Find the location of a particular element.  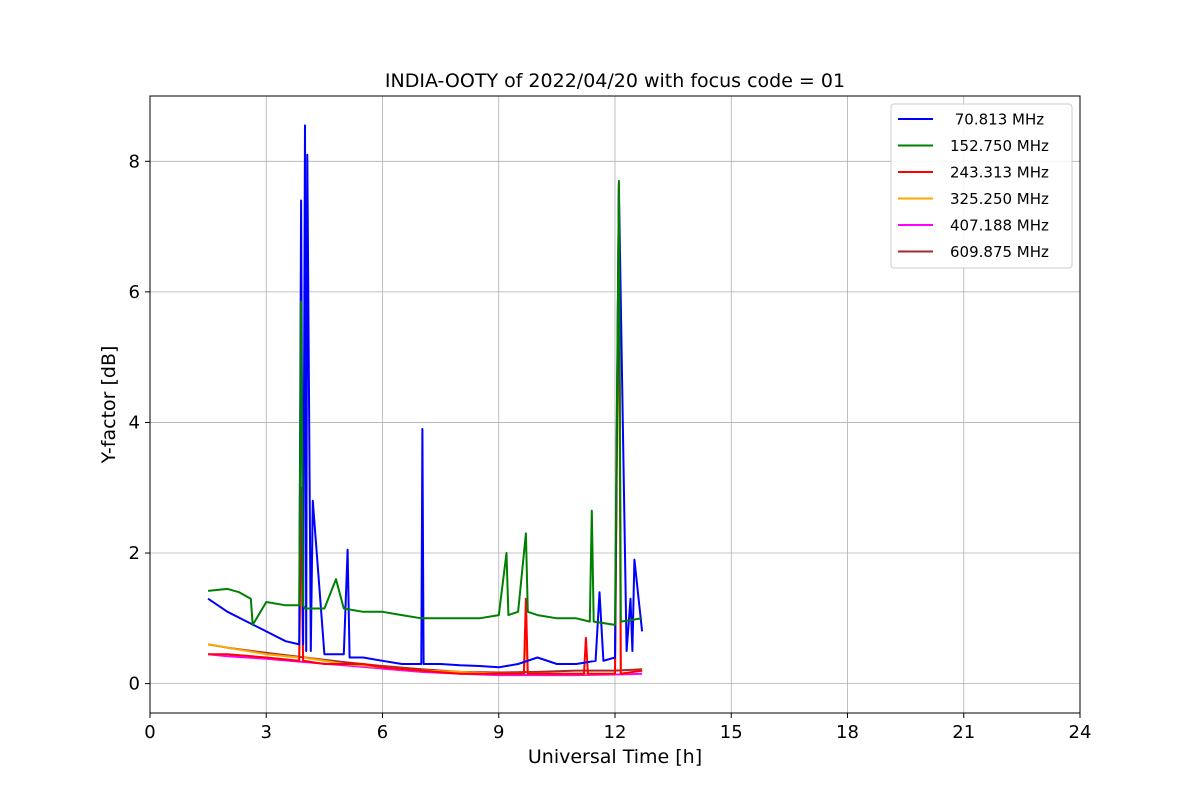

y-tick-label: 8 is located at coordinates (134, 161).